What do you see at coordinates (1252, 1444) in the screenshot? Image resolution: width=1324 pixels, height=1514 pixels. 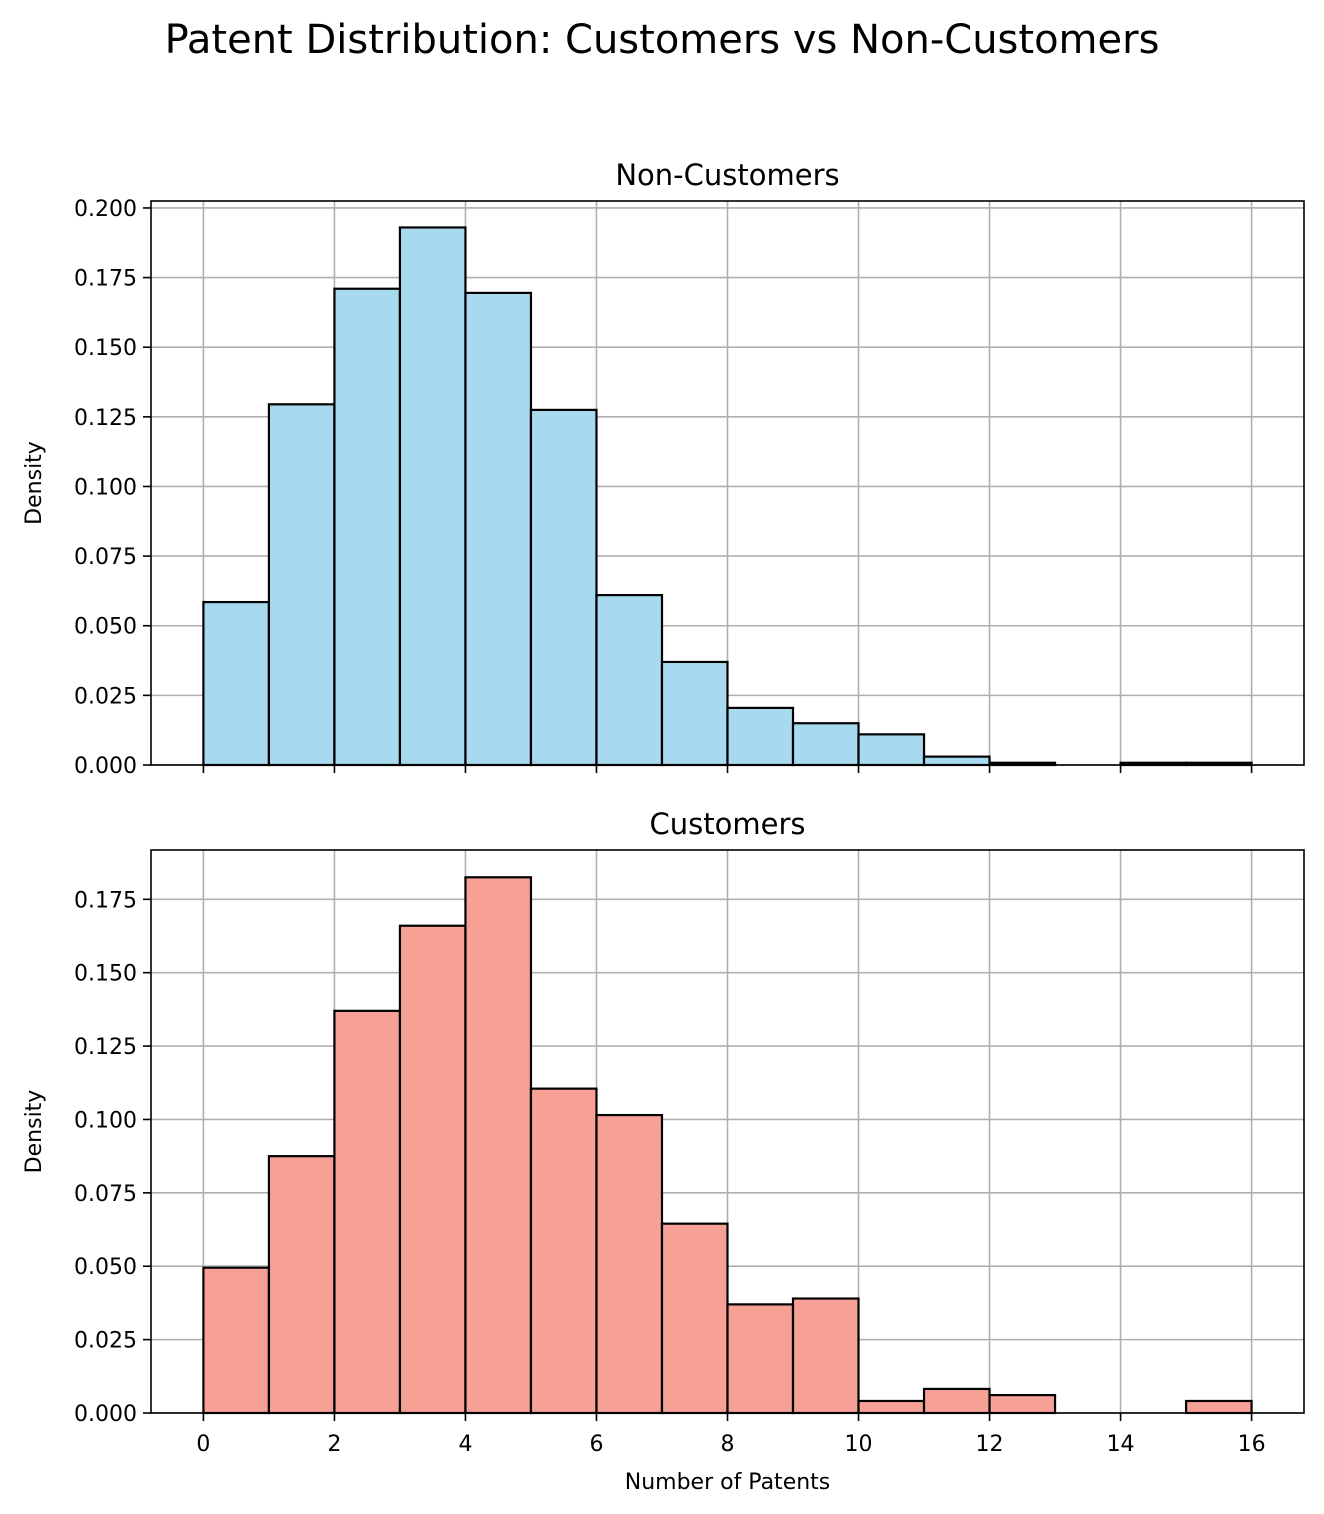 I see `x-tick-label: 16` at bounding box center [1252, 1444].